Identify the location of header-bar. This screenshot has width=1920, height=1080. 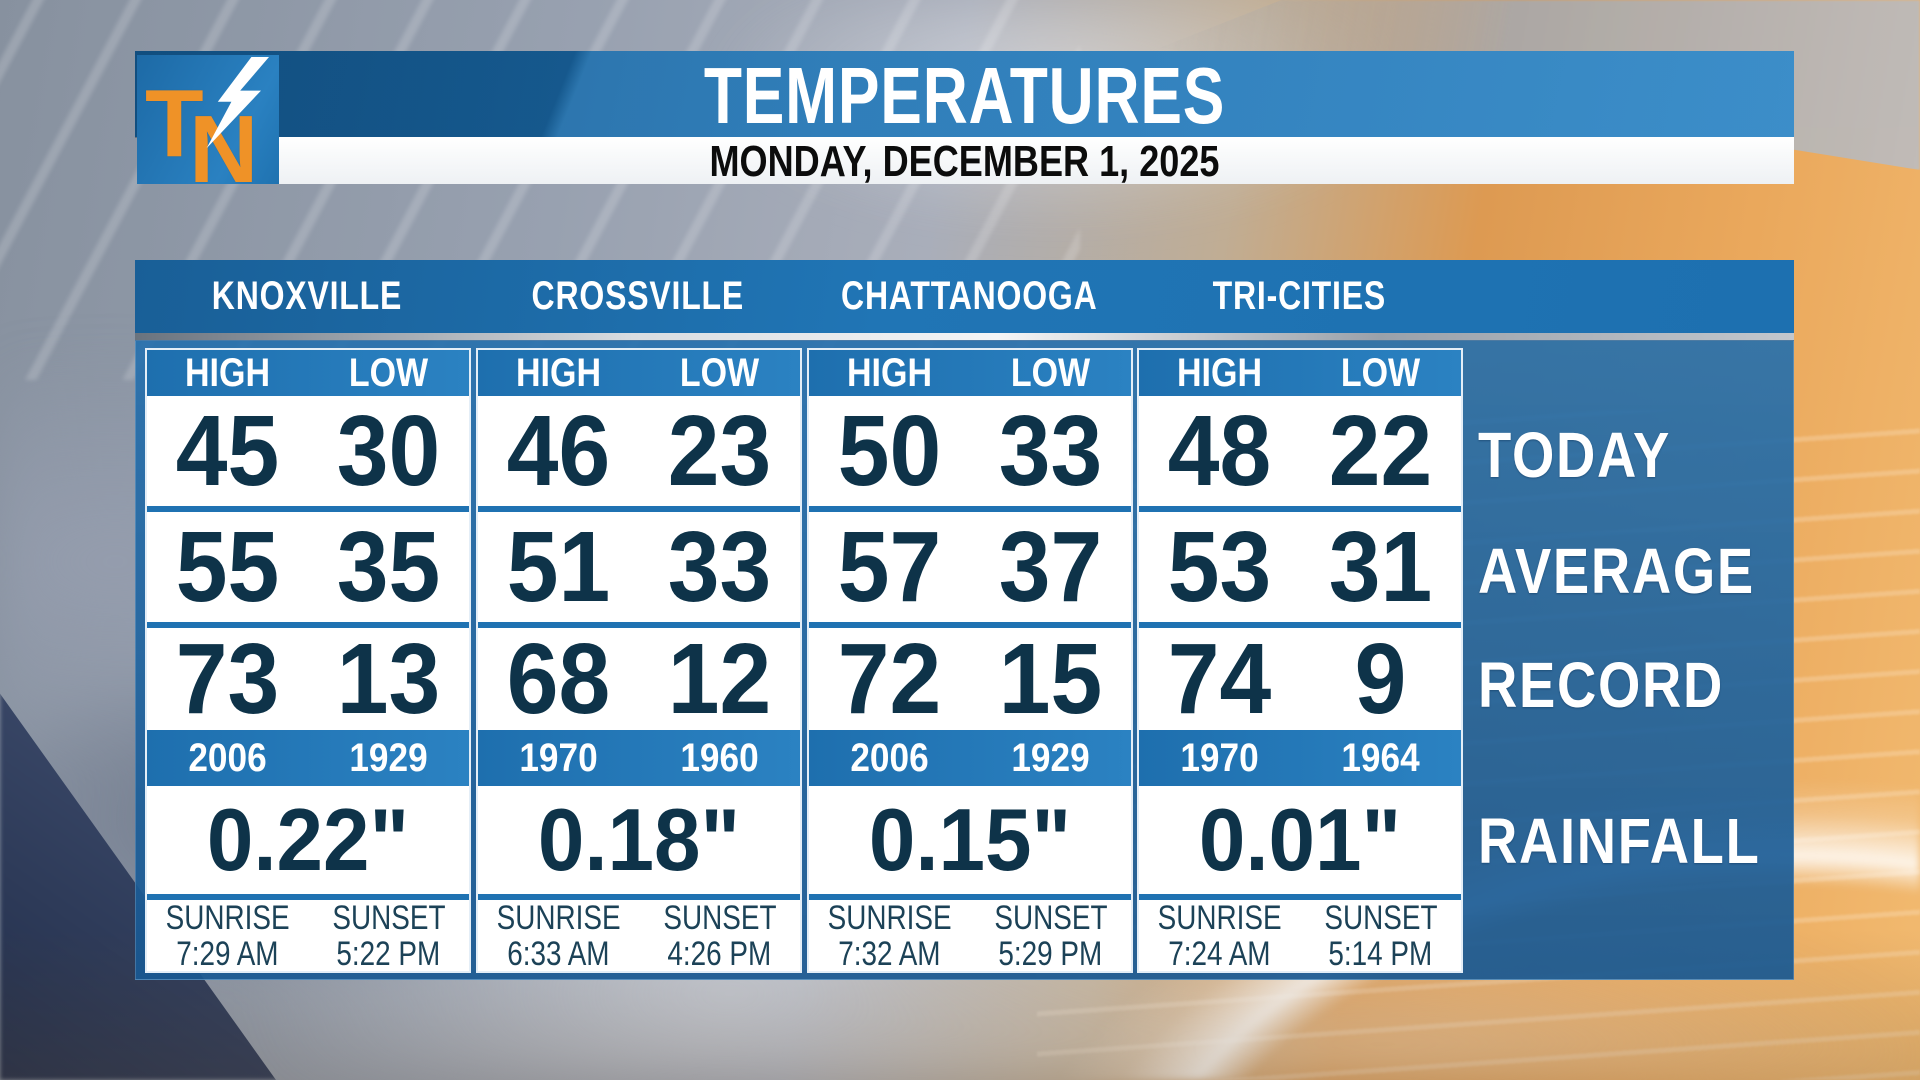
(964, 94).